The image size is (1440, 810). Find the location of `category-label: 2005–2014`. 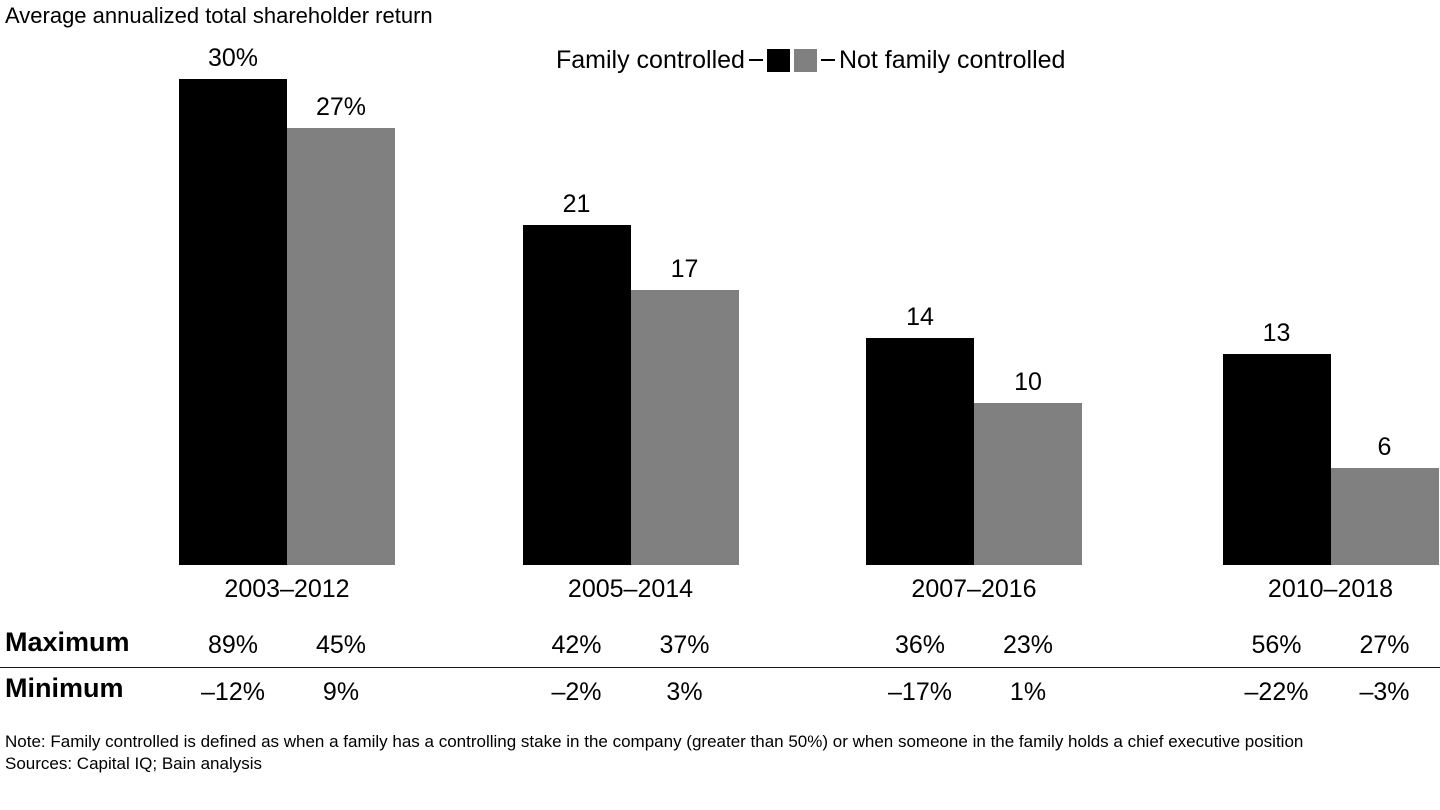

category-label: 2005–2014 is located at coordinates (630, 589).